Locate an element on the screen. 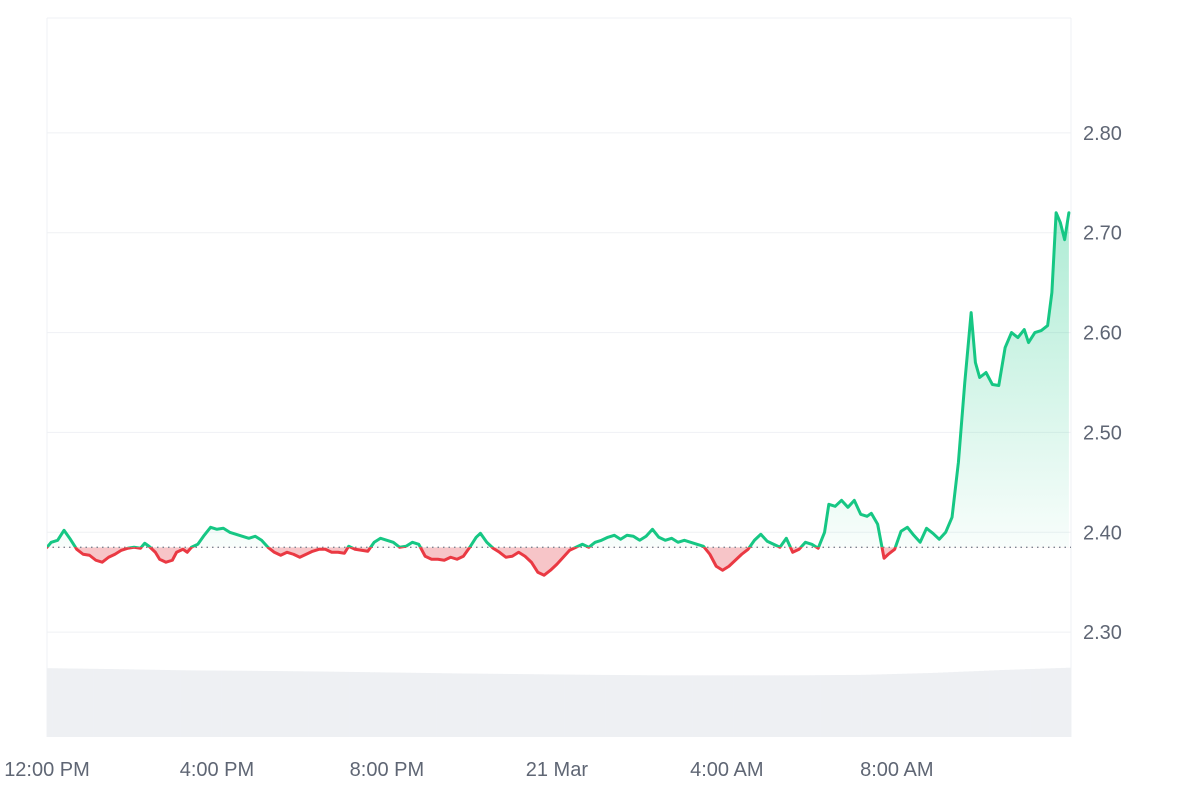  price-line-down is located at coordinates (472, 562).